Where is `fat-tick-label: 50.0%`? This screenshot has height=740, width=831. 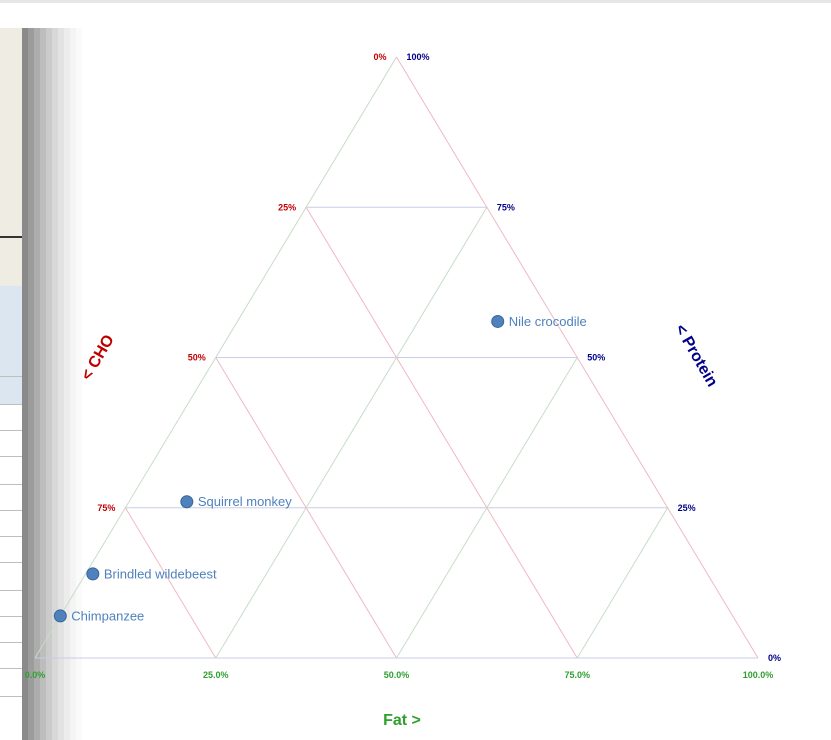
fat-tick-label: 50.0% is located at coordinates (397, 675).